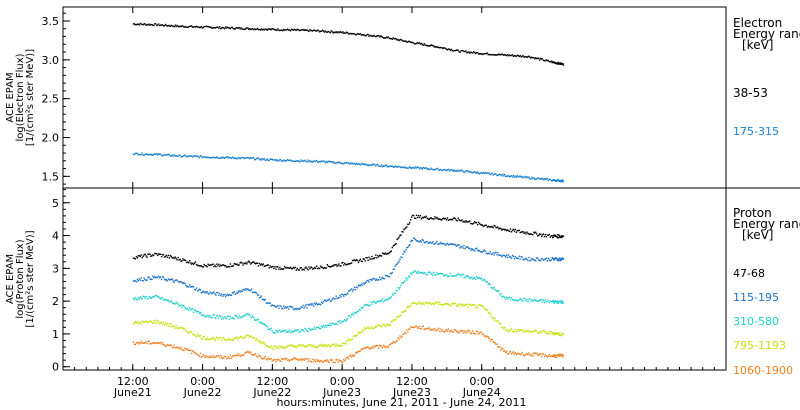  What do you see at coordinates (55, 203) in the screenshot?
I see `y-tick-label: 5` at bounding box center [55, 203].